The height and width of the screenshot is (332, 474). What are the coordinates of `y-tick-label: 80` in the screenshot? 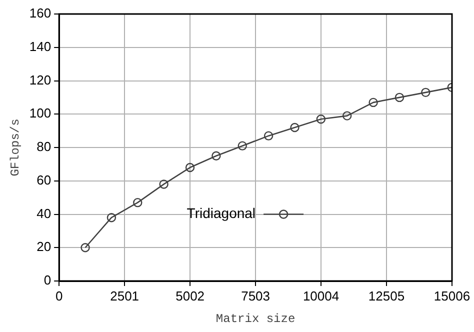 It's located at (44, 146).